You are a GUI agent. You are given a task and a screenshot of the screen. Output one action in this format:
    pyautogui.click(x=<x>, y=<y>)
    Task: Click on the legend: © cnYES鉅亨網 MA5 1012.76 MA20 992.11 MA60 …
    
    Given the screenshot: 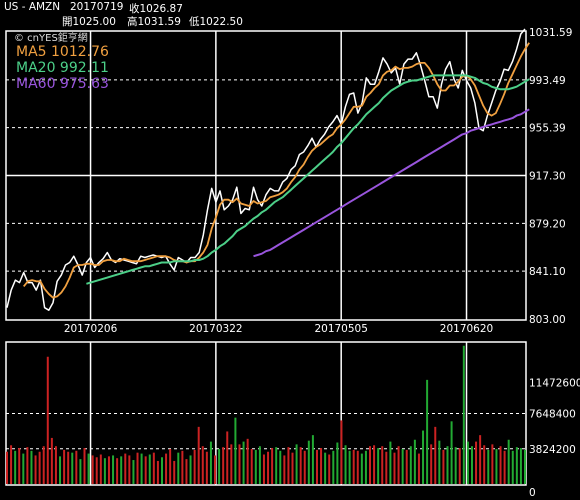 What is the action you would take?
    pyautogui.click(x=61, y=61)
    